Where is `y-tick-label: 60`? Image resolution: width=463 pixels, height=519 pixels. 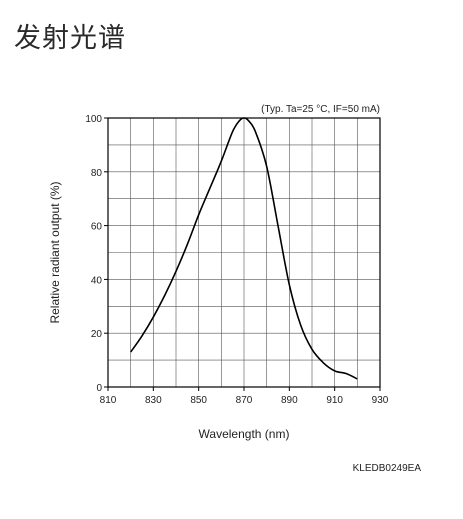
y-tick-label: 60 is located at coordinates (97, 227).